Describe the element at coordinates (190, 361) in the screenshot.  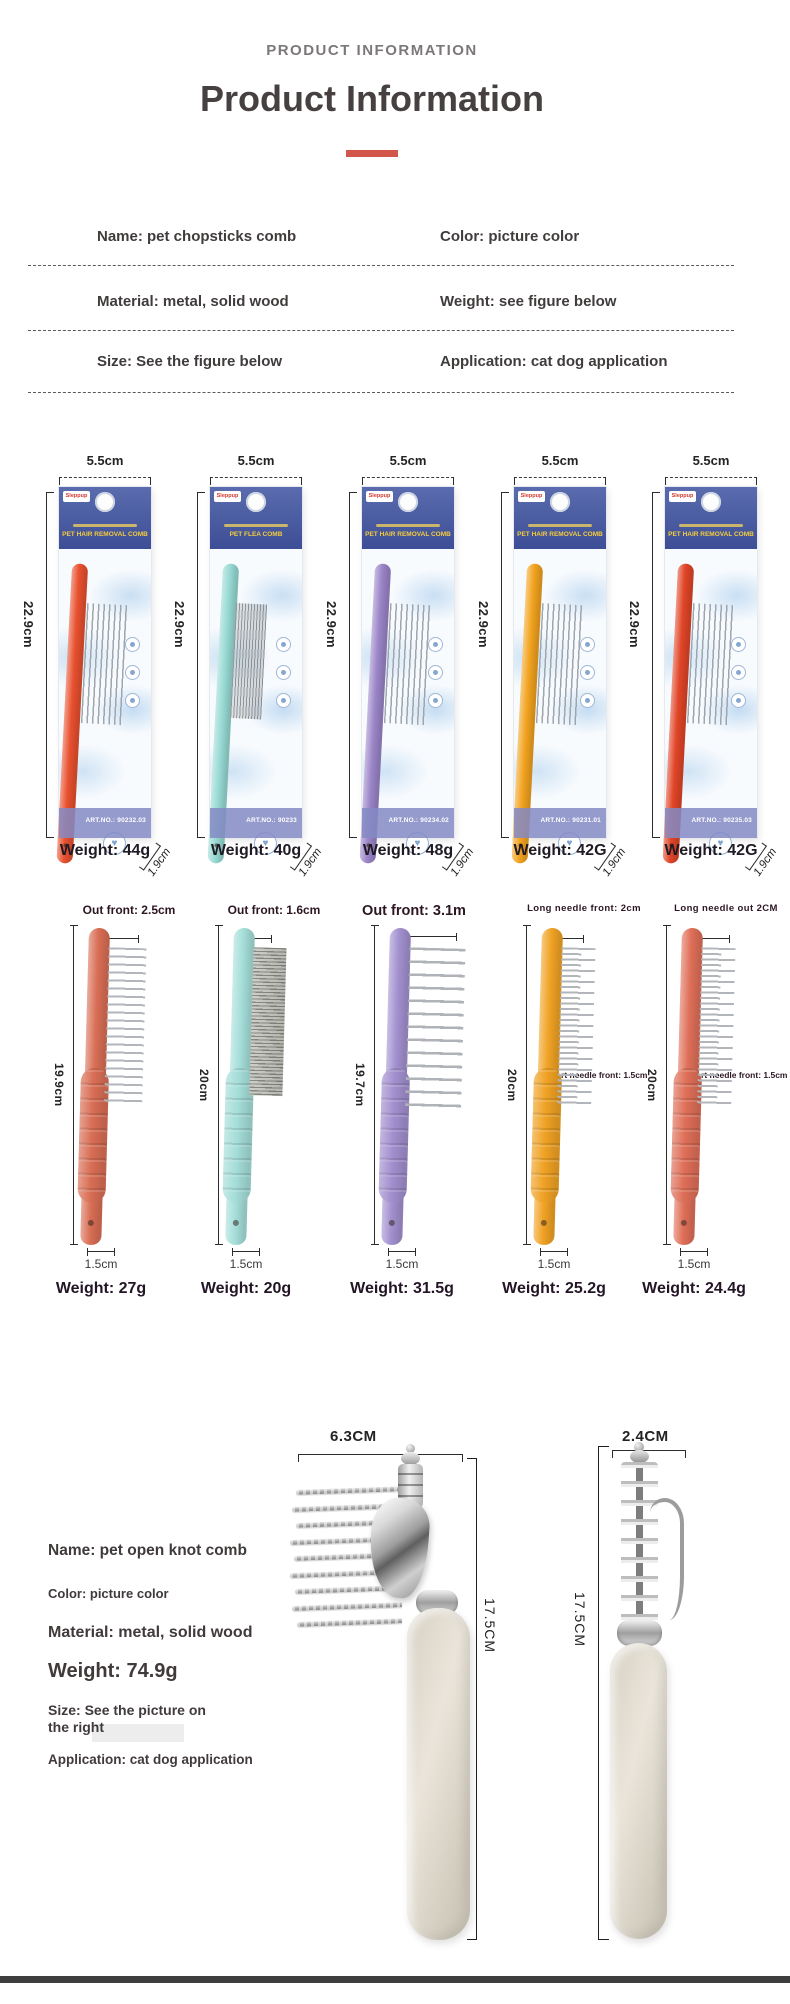
I see `spec-size: Size: See the figure below` at that location.